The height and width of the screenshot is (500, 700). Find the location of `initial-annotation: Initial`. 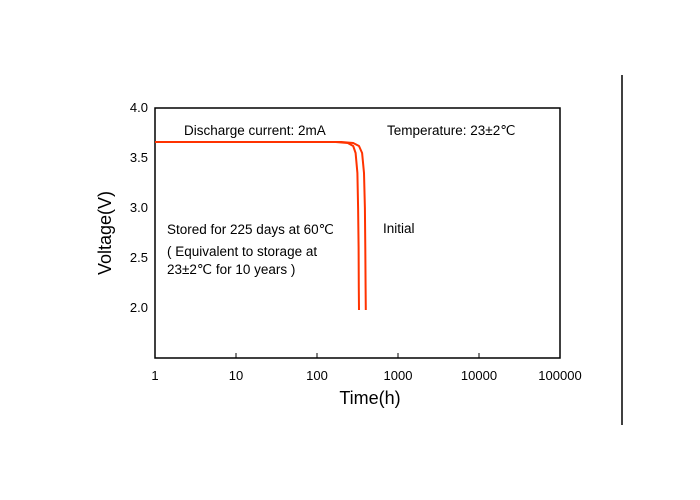

initial-annotation: Initial is located at coordinates (399, 228).